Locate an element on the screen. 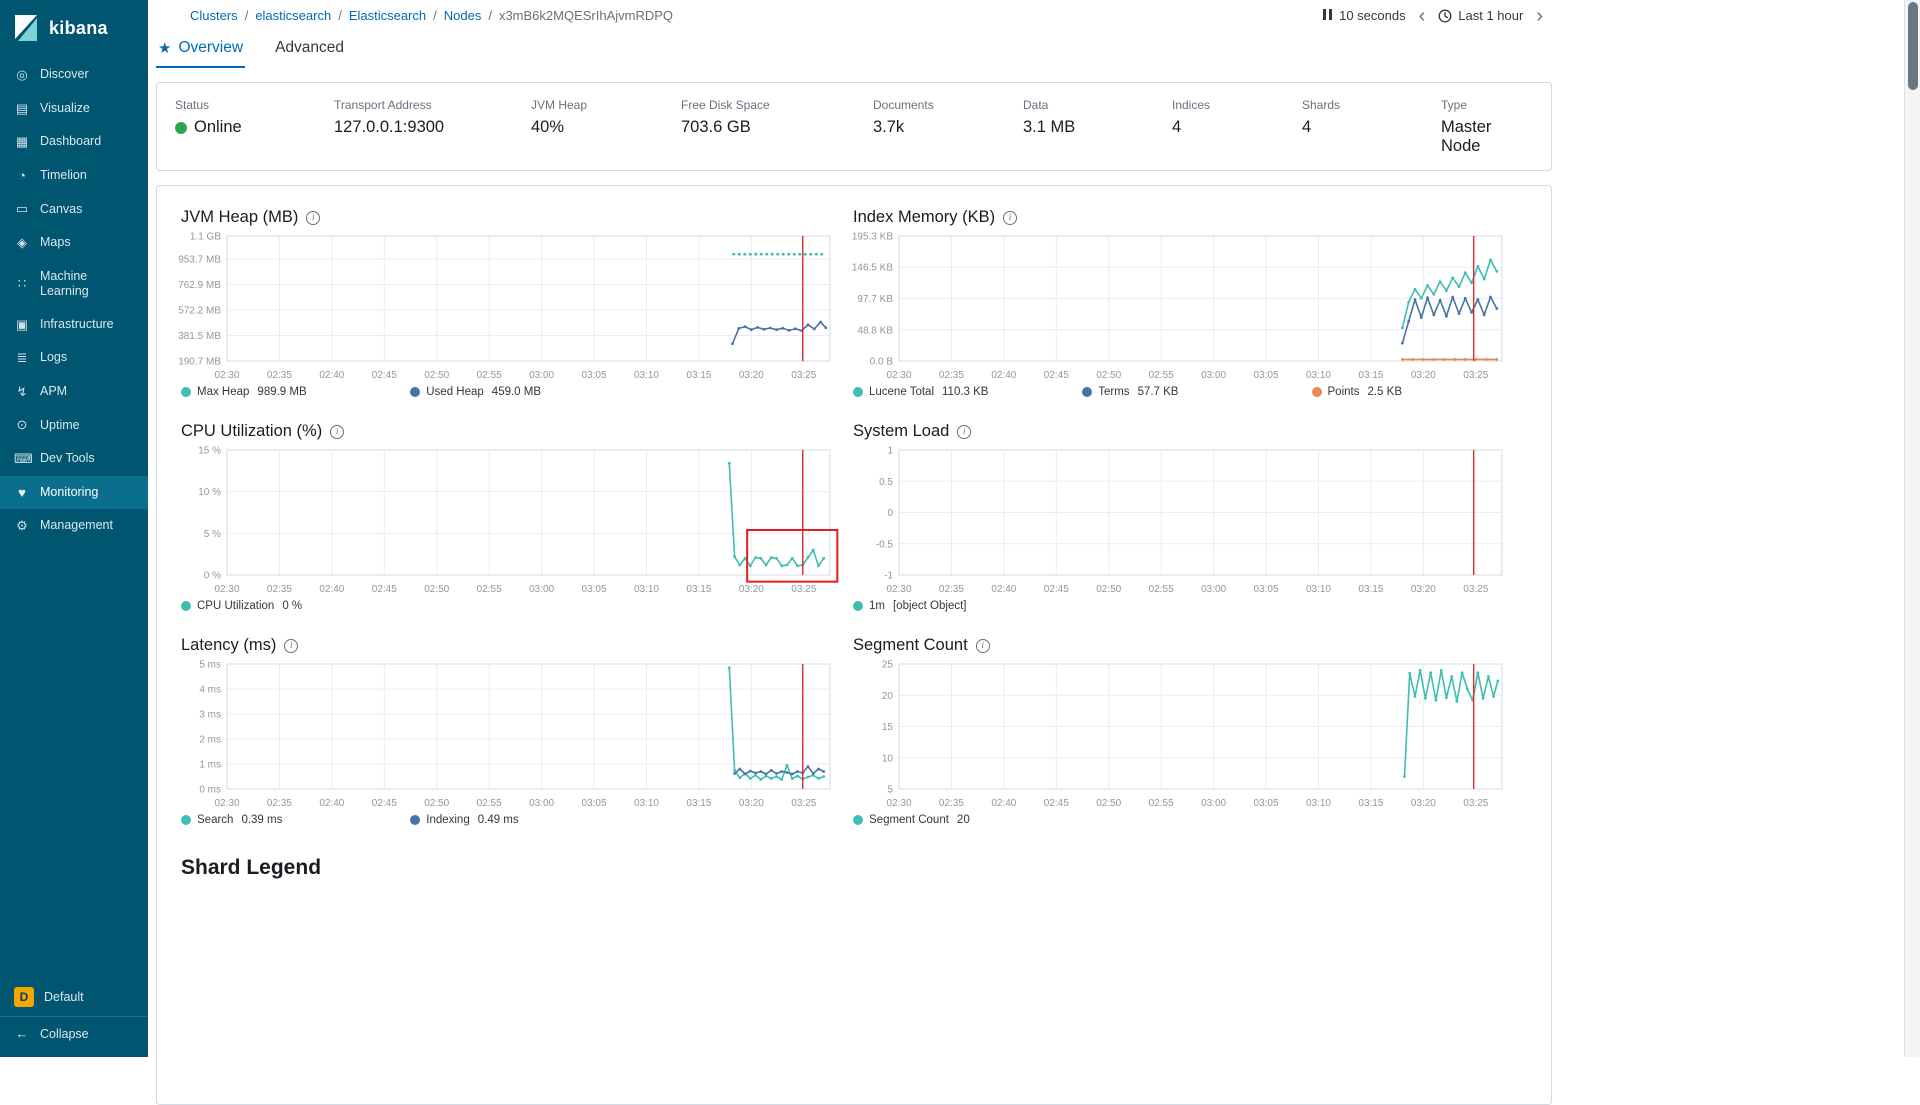 The height and width of the screenshot is (1105, 1920). legend-item-cpu-utilization: CPU Utilization 0 % is located at coordinates (295, 606).